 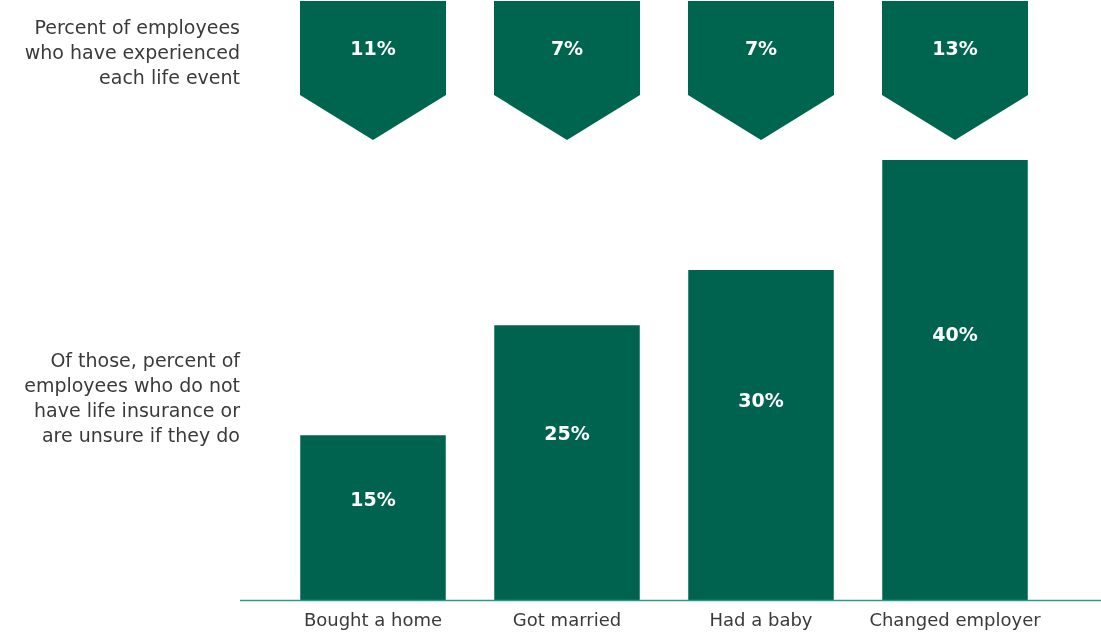 What do you see at coordinates (373, 47) in the screenshot?
I see `data-label: 11%` at bounding box center [373, 47].